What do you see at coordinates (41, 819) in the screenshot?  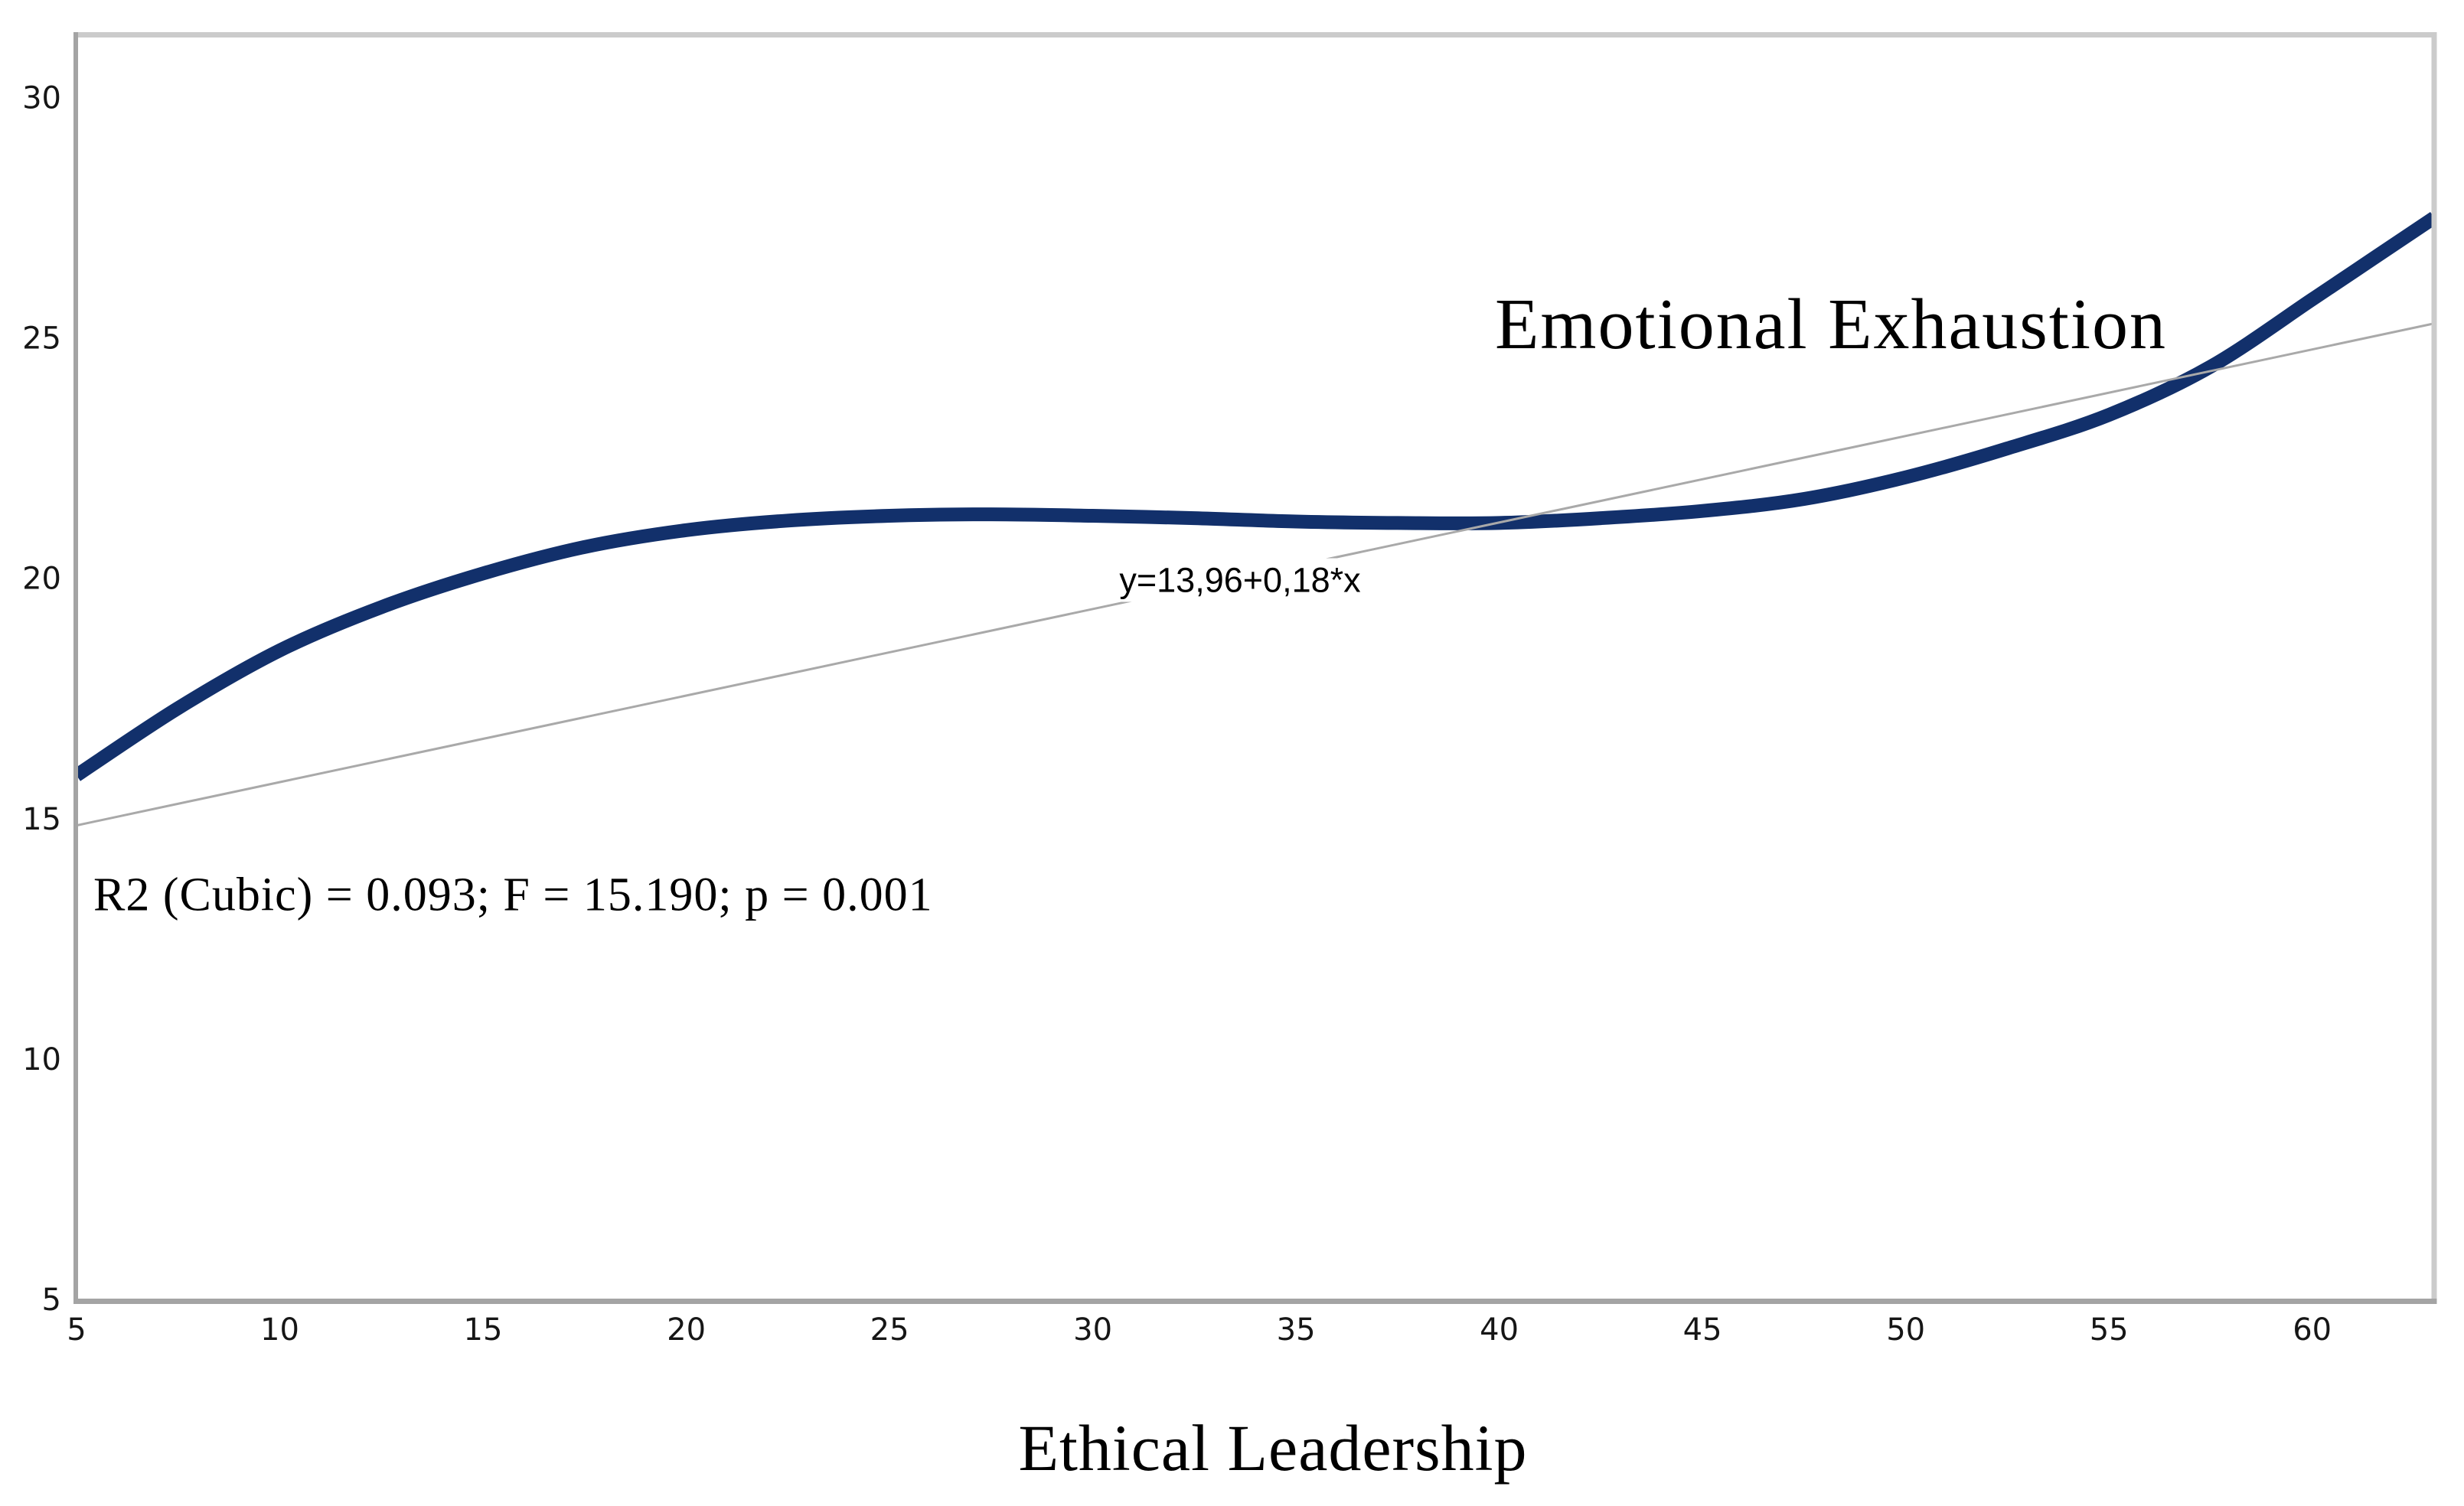 I see `y-tick-label: 15` at bounding box center [41, 819].